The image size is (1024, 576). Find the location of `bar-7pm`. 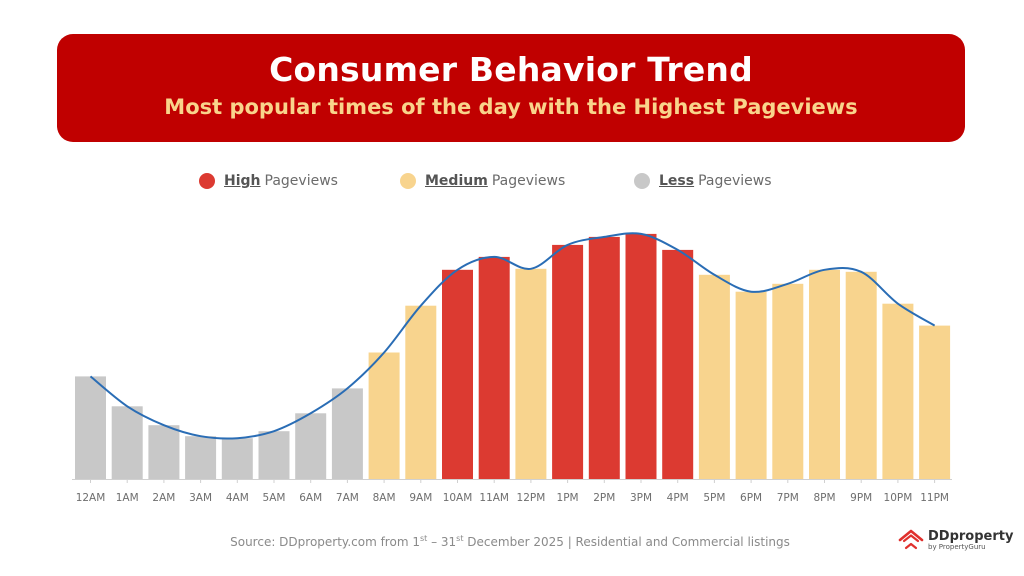

bar-7pm is located at coordinates (788, 381).